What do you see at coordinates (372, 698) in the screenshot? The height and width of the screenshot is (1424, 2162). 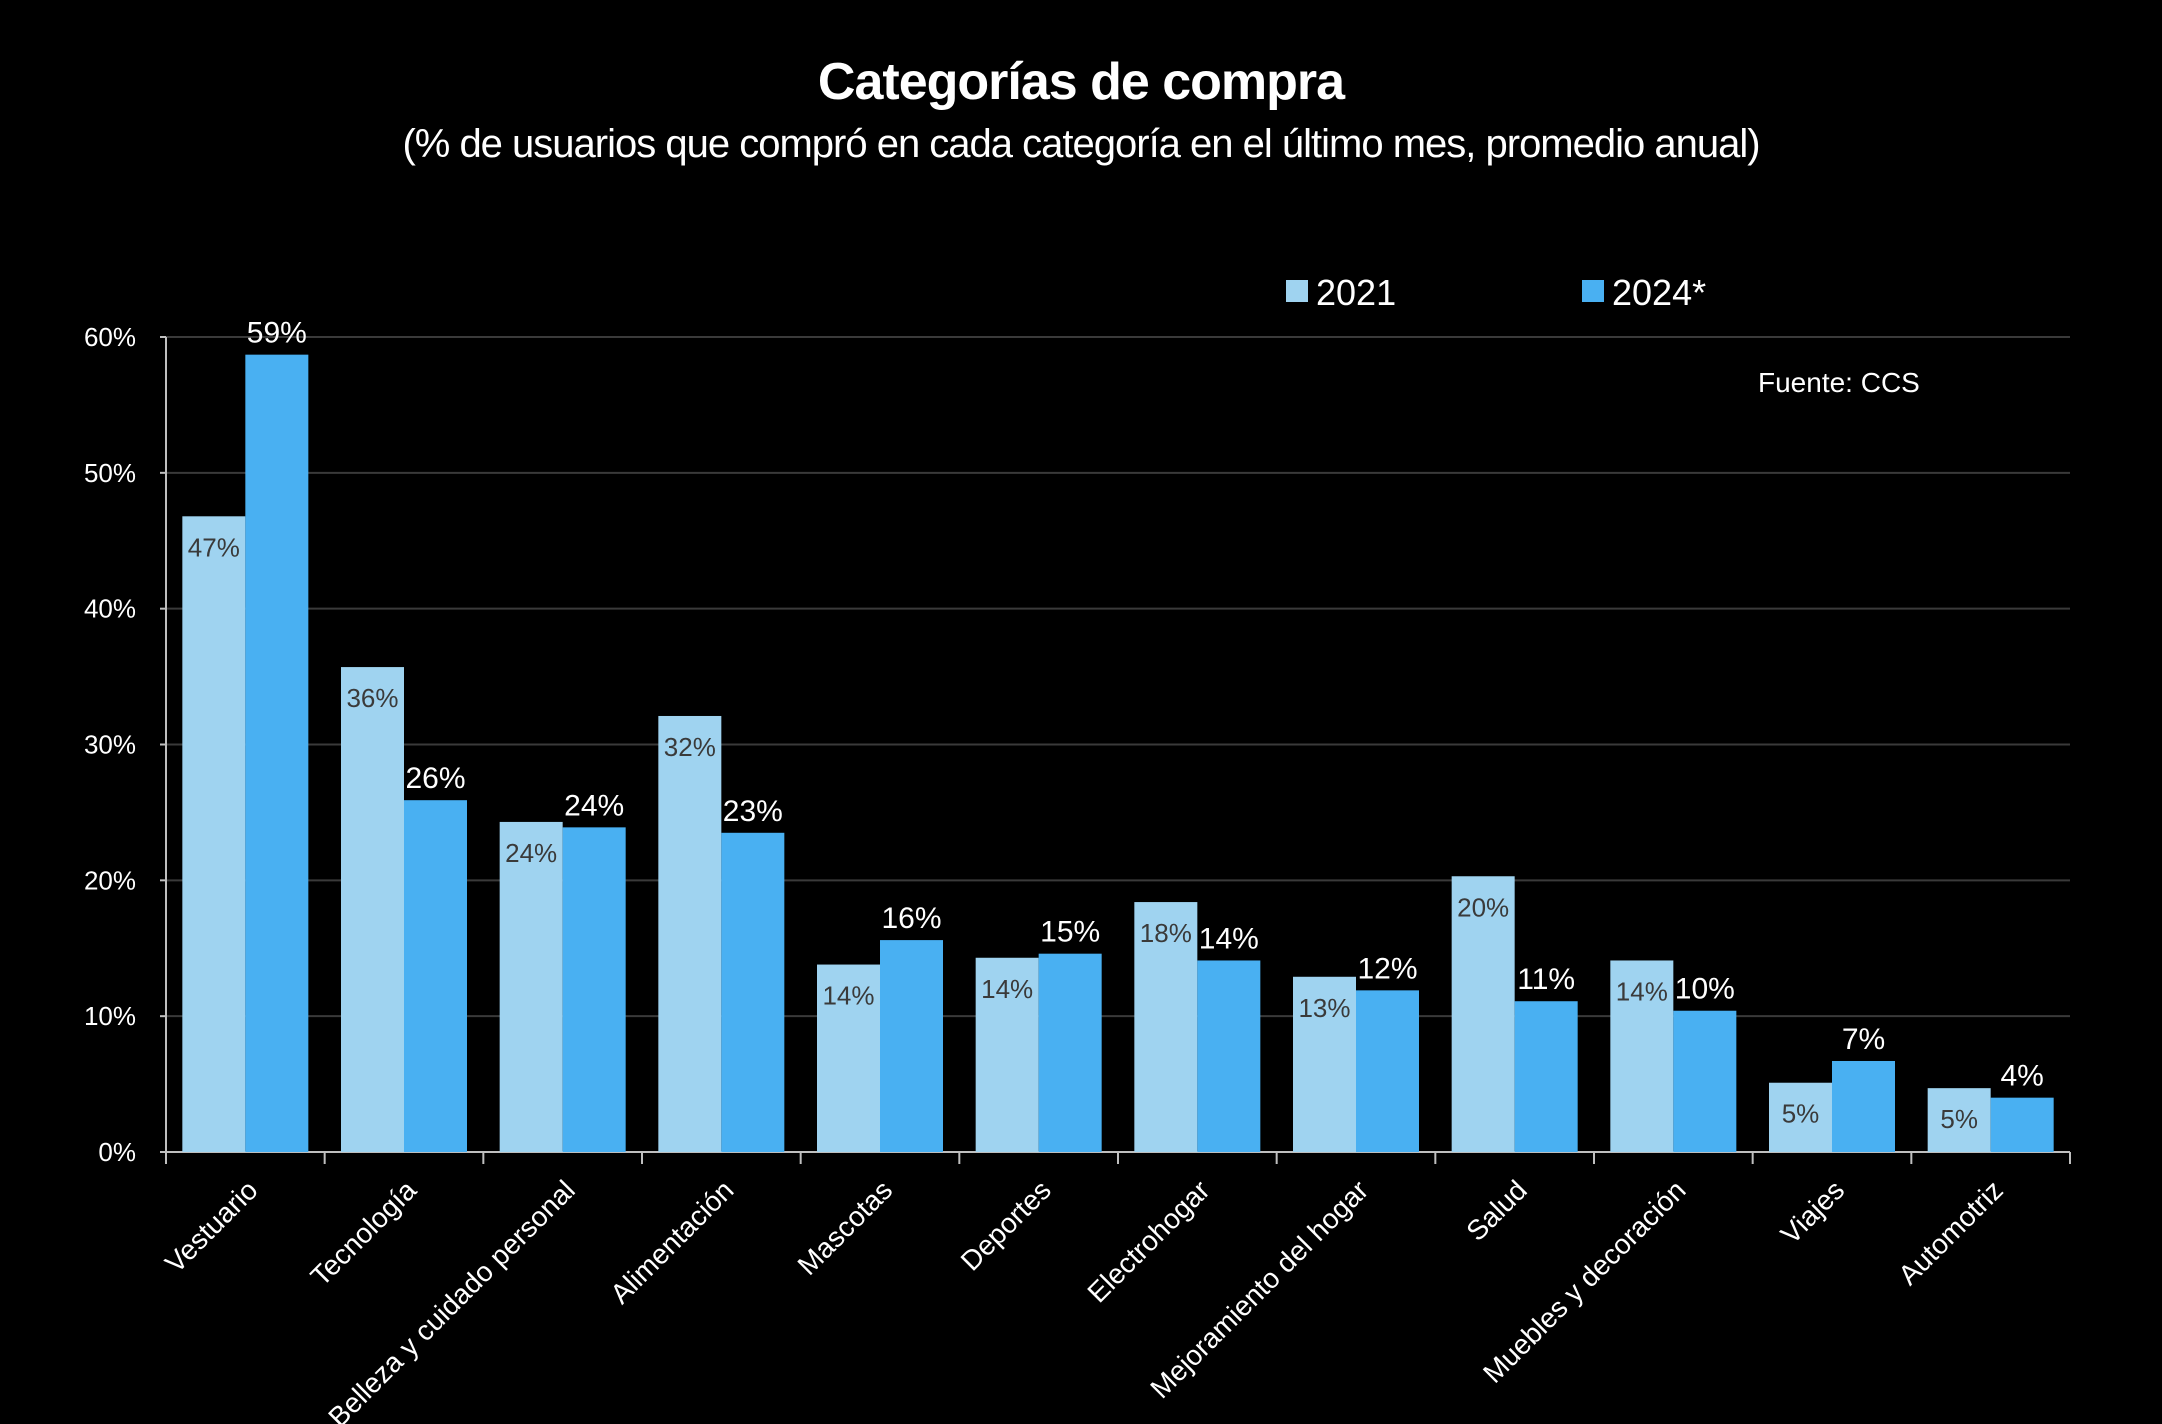 I see `data-label: 36%` at bounding box center [372, 698].